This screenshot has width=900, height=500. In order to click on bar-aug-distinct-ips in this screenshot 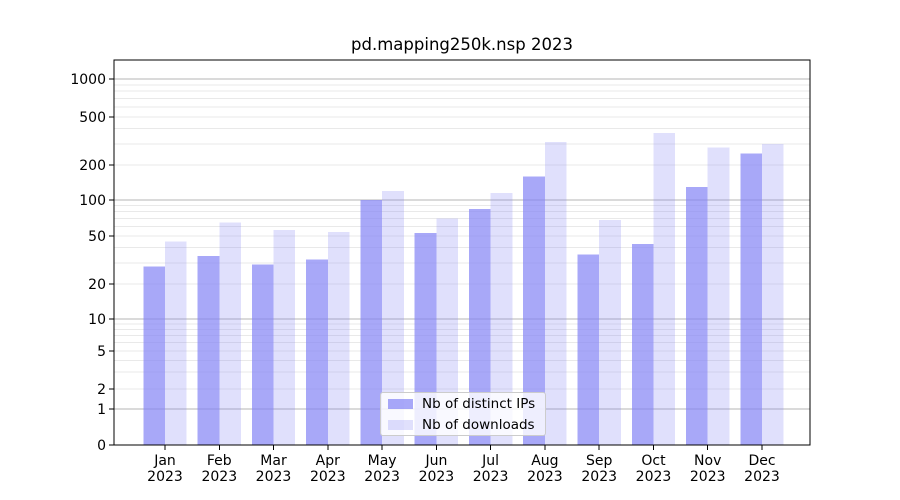, I will do `click(534, 311)`.